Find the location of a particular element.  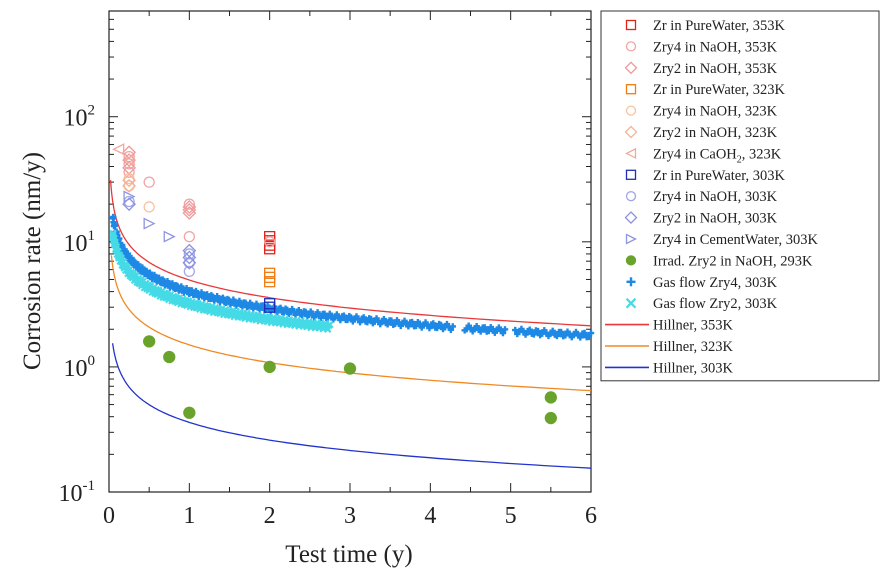

legend-label: Zry2 in NaOH, 323K is located at coordinates (715, 133).